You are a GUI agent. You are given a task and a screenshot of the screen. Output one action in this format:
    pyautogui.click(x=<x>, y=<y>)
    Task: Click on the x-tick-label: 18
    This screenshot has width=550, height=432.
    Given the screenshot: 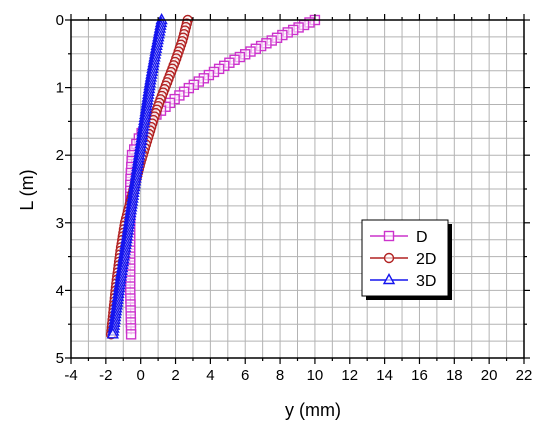 What is the action you would take?
    pyautogui.click(x=454, y=375)
    